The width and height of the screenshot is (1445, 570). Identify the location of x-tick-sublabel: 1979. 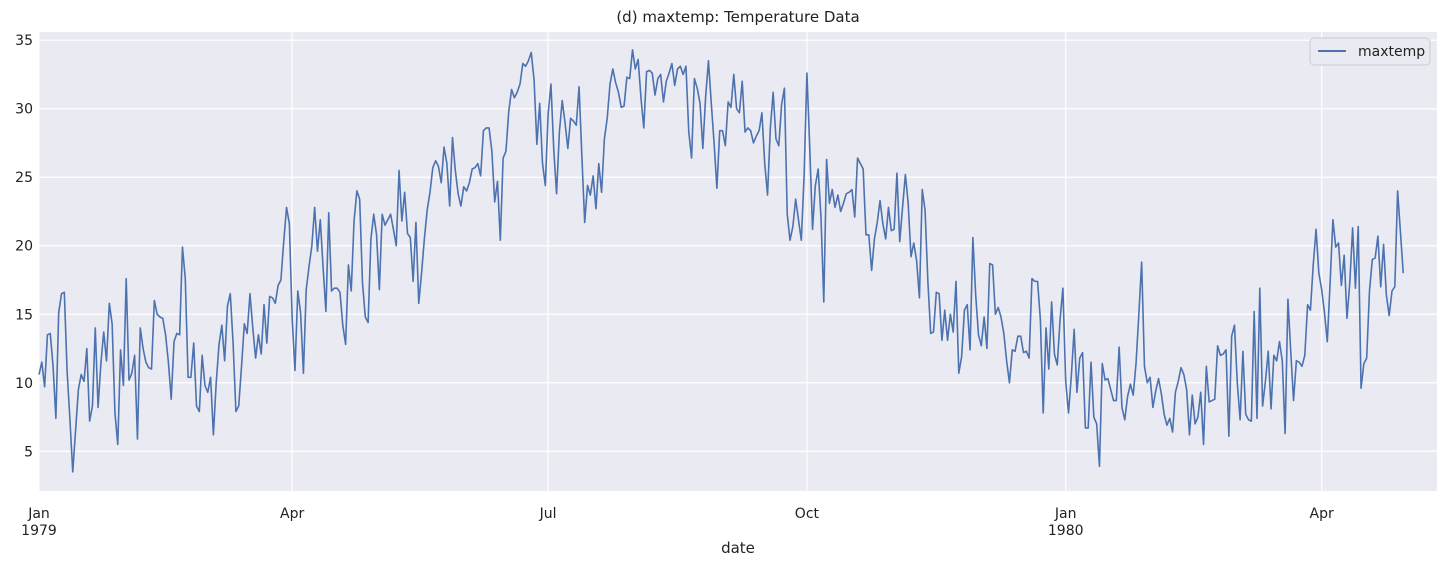
(39, 531).